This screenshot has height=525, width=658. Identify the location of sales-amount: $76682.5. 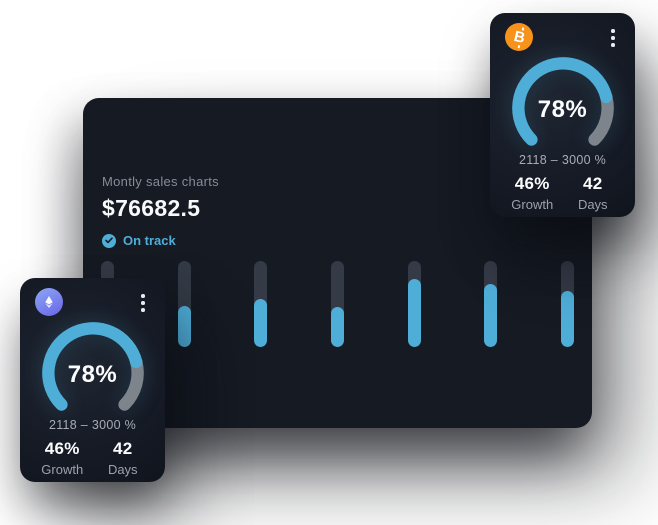
(151, 208).